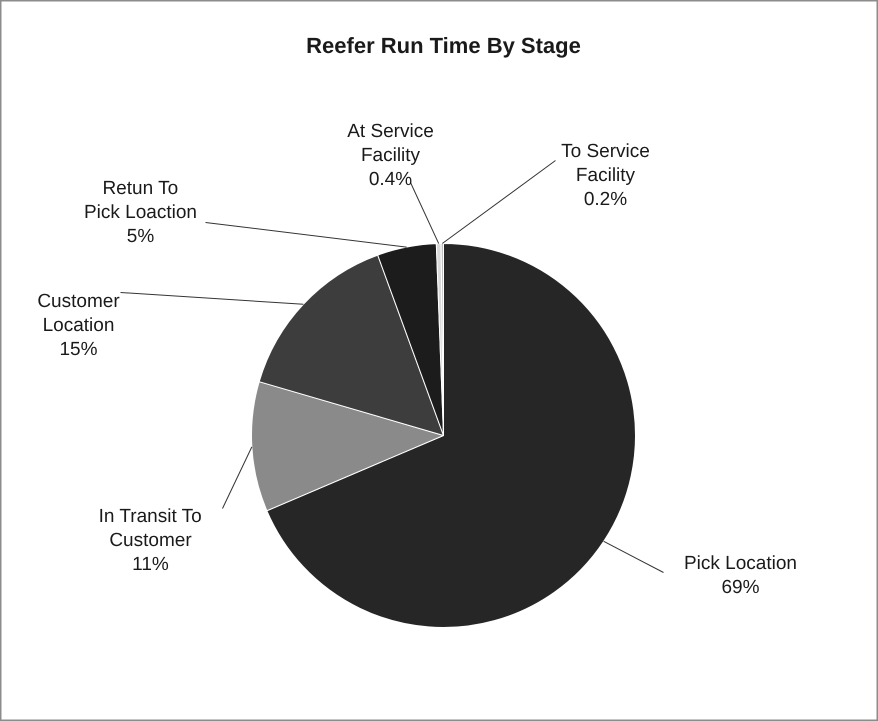 The width and height of the screenshot is (878, 721). What do you see at coordinates (740, 587) in the screenshot?
I see `data-label: 69%` at bounding box center [740, 587].